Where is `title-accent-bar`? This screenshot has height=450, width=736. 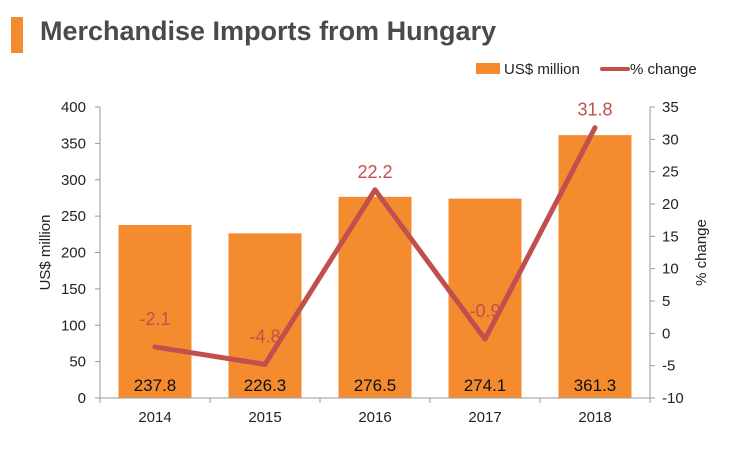 title-accent-bar is located at coordinates (17, 35).